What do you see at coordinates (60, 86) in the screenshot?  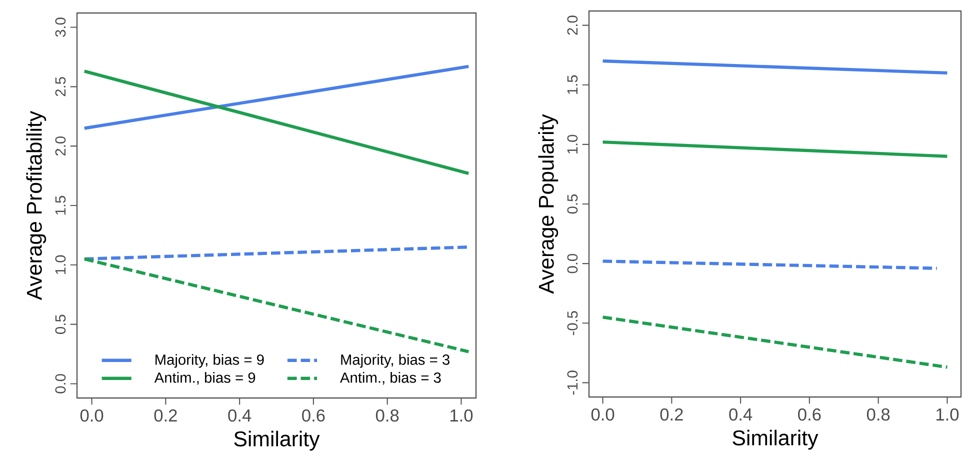 I see `y-tick-label: 2.5` at bounding box center [60, 86].